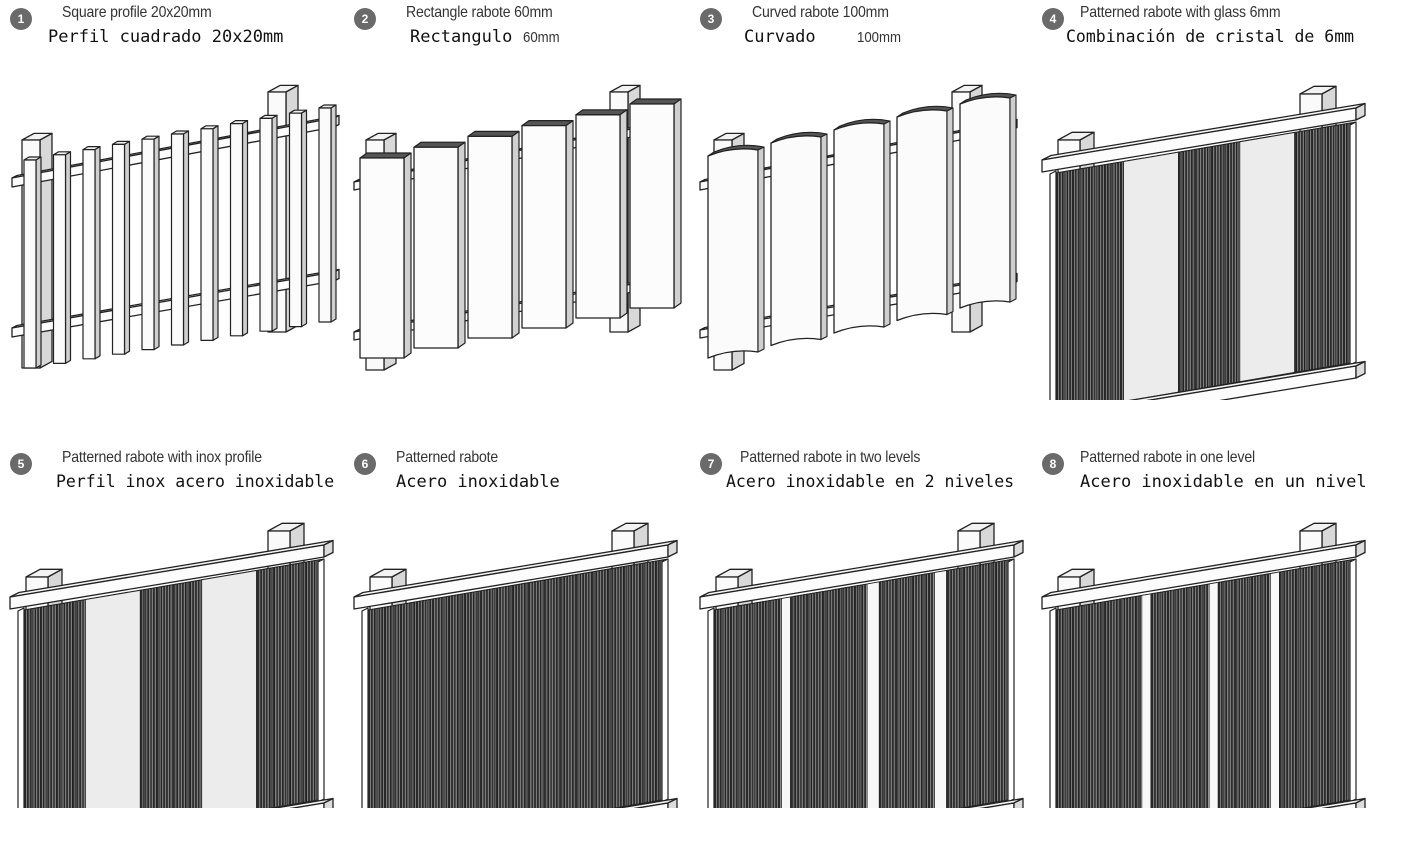  I want to click on title-english: Square profile 20x20mm, so click(137, 12).